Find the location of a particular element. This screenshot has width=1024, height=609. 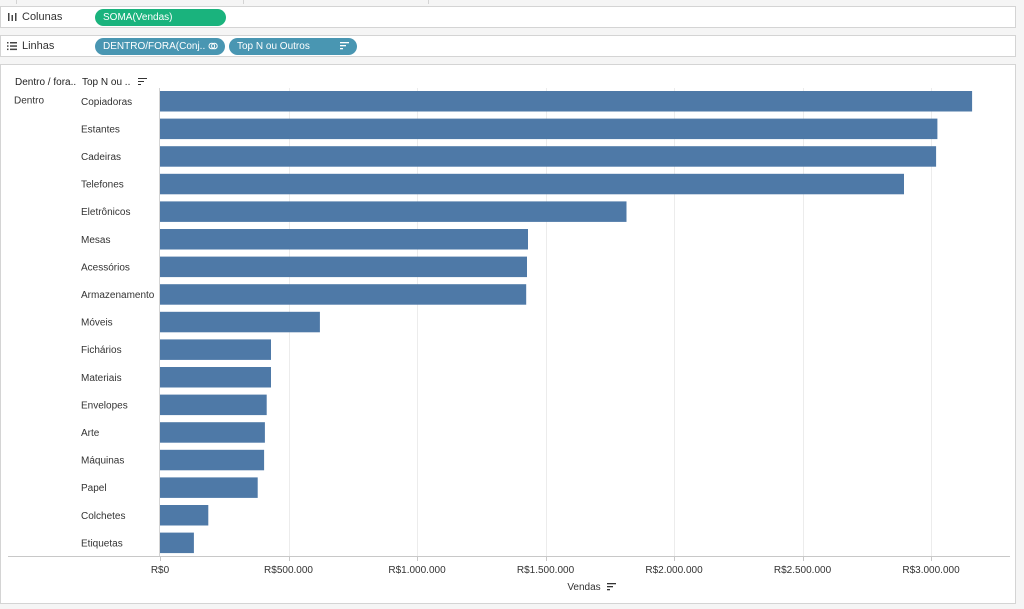

rows-shelf-label: Linhas is located at coordinates (46, 46).